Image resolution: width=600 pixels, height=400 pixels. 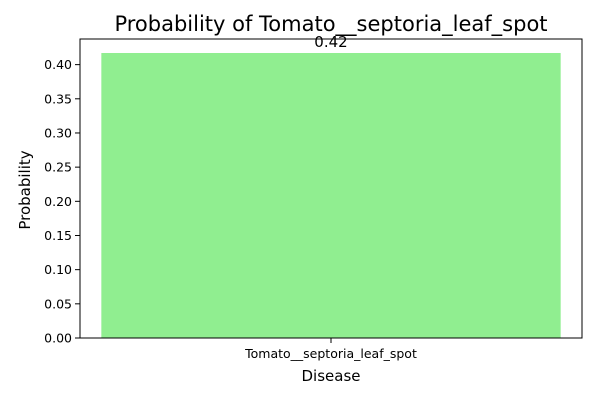 I want to click on y-axis-label: Probability, so click(x=25, y=189).